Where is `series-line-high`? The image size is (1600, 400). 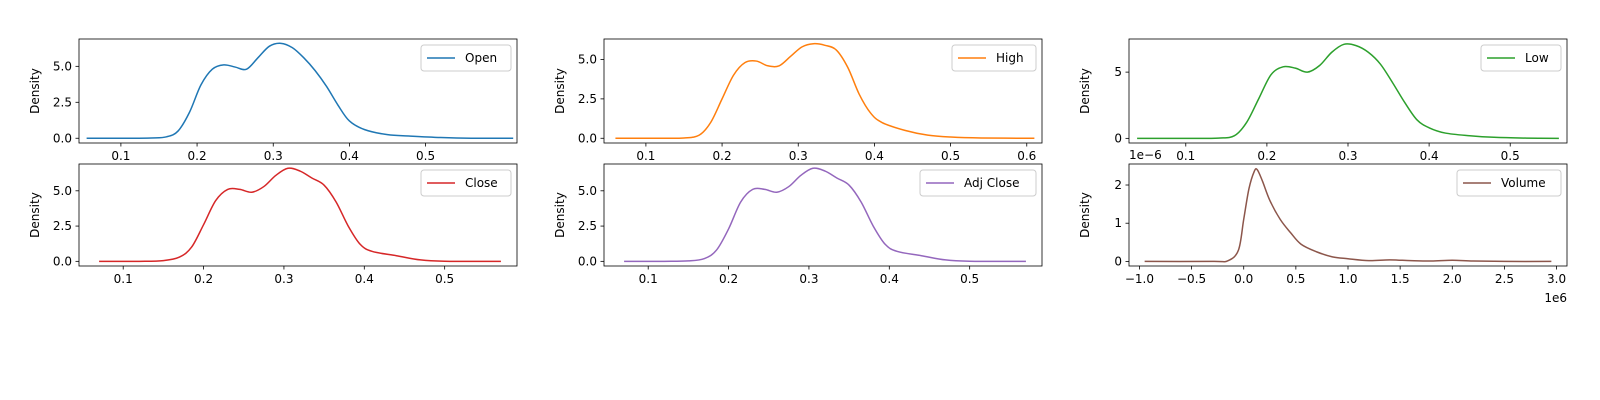 series-line-high is located at coordinates (825, 91).